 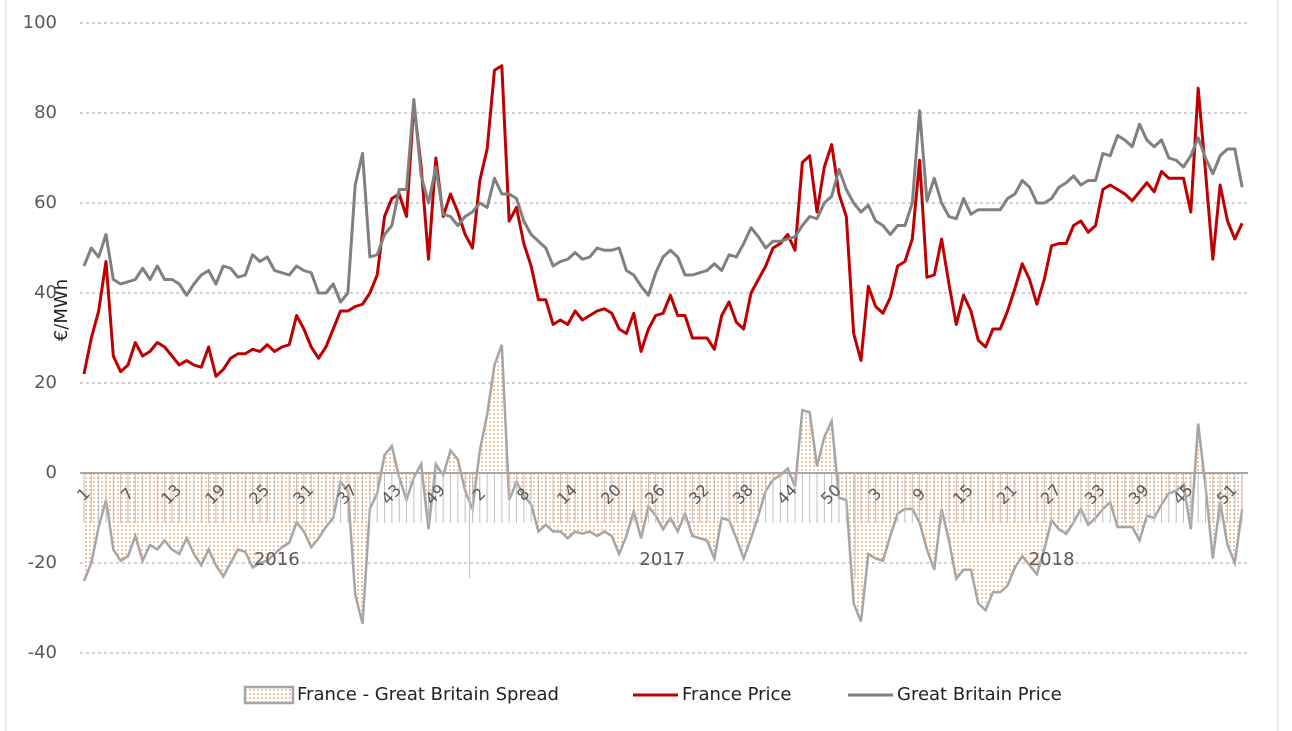 I want to click on y-tick-label: 40, so click(x=45, y=292).